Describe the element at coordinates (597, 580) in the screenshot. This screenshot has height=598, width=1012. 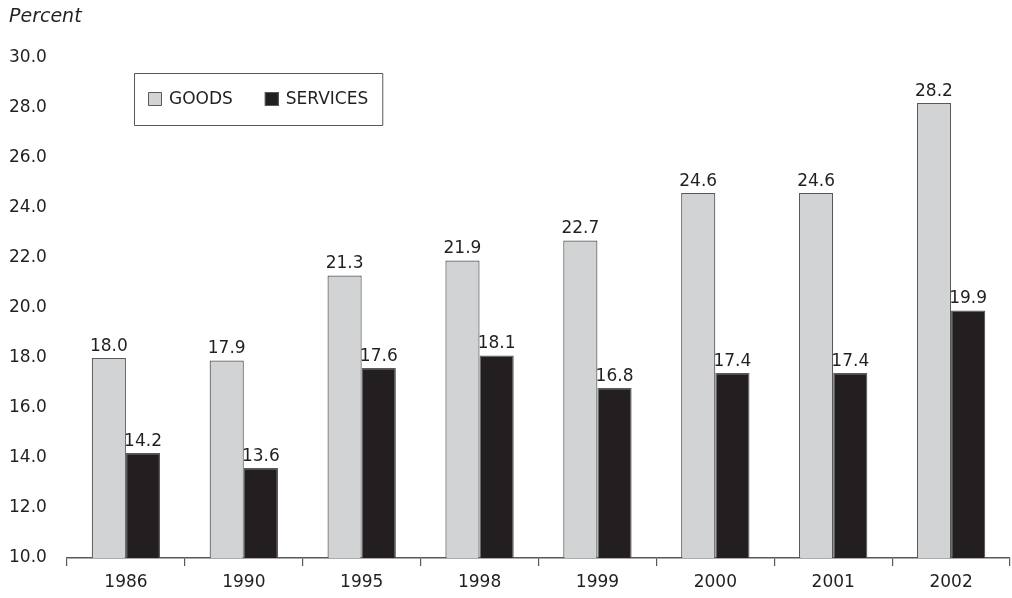
I see `x-tick-label: 1999` at that location.